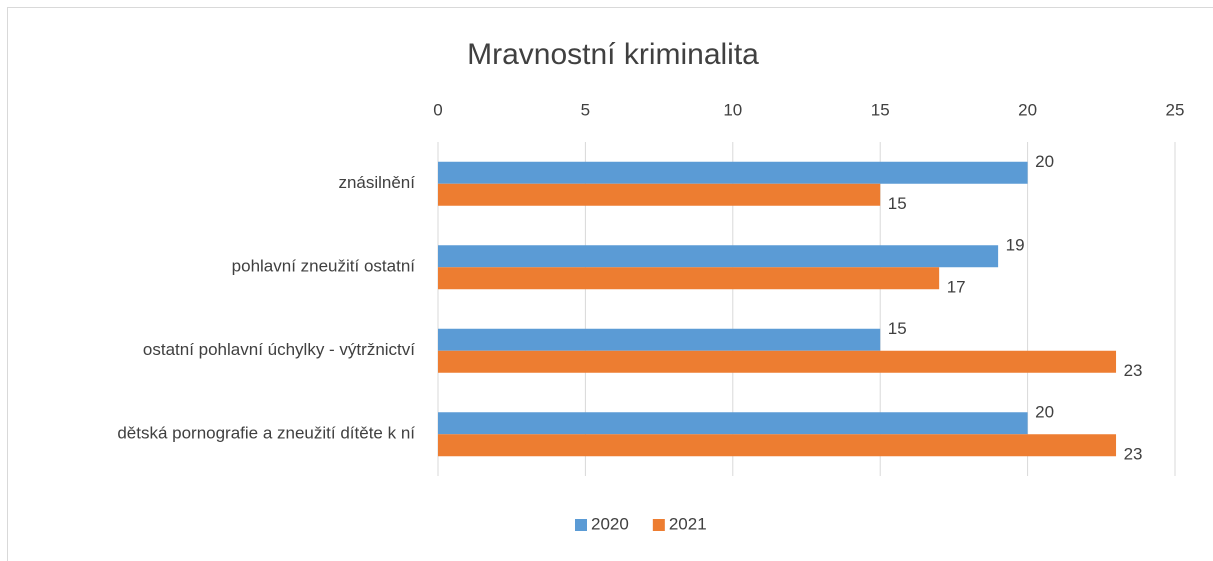 Image resolution: width=1213 pixels, height=561 pixels. I want to click on legend-label: 2021, so click(688, 523).